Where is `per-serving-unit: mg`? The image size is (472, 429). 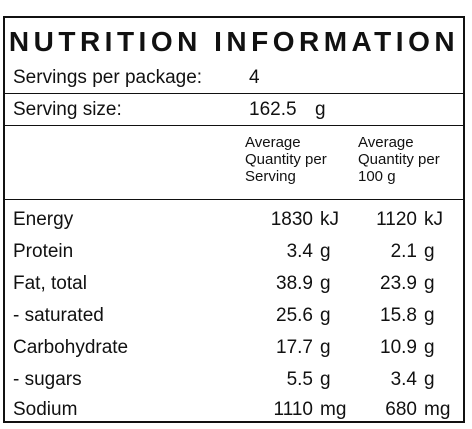
per-serving-unit: mg is located at coordinates (333, 409).